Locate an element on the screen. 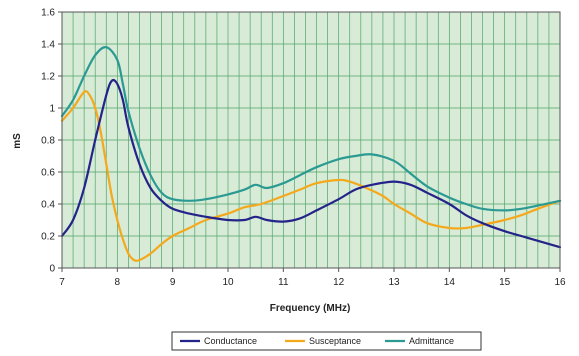  legend-box is located at coordinates (326, 341).